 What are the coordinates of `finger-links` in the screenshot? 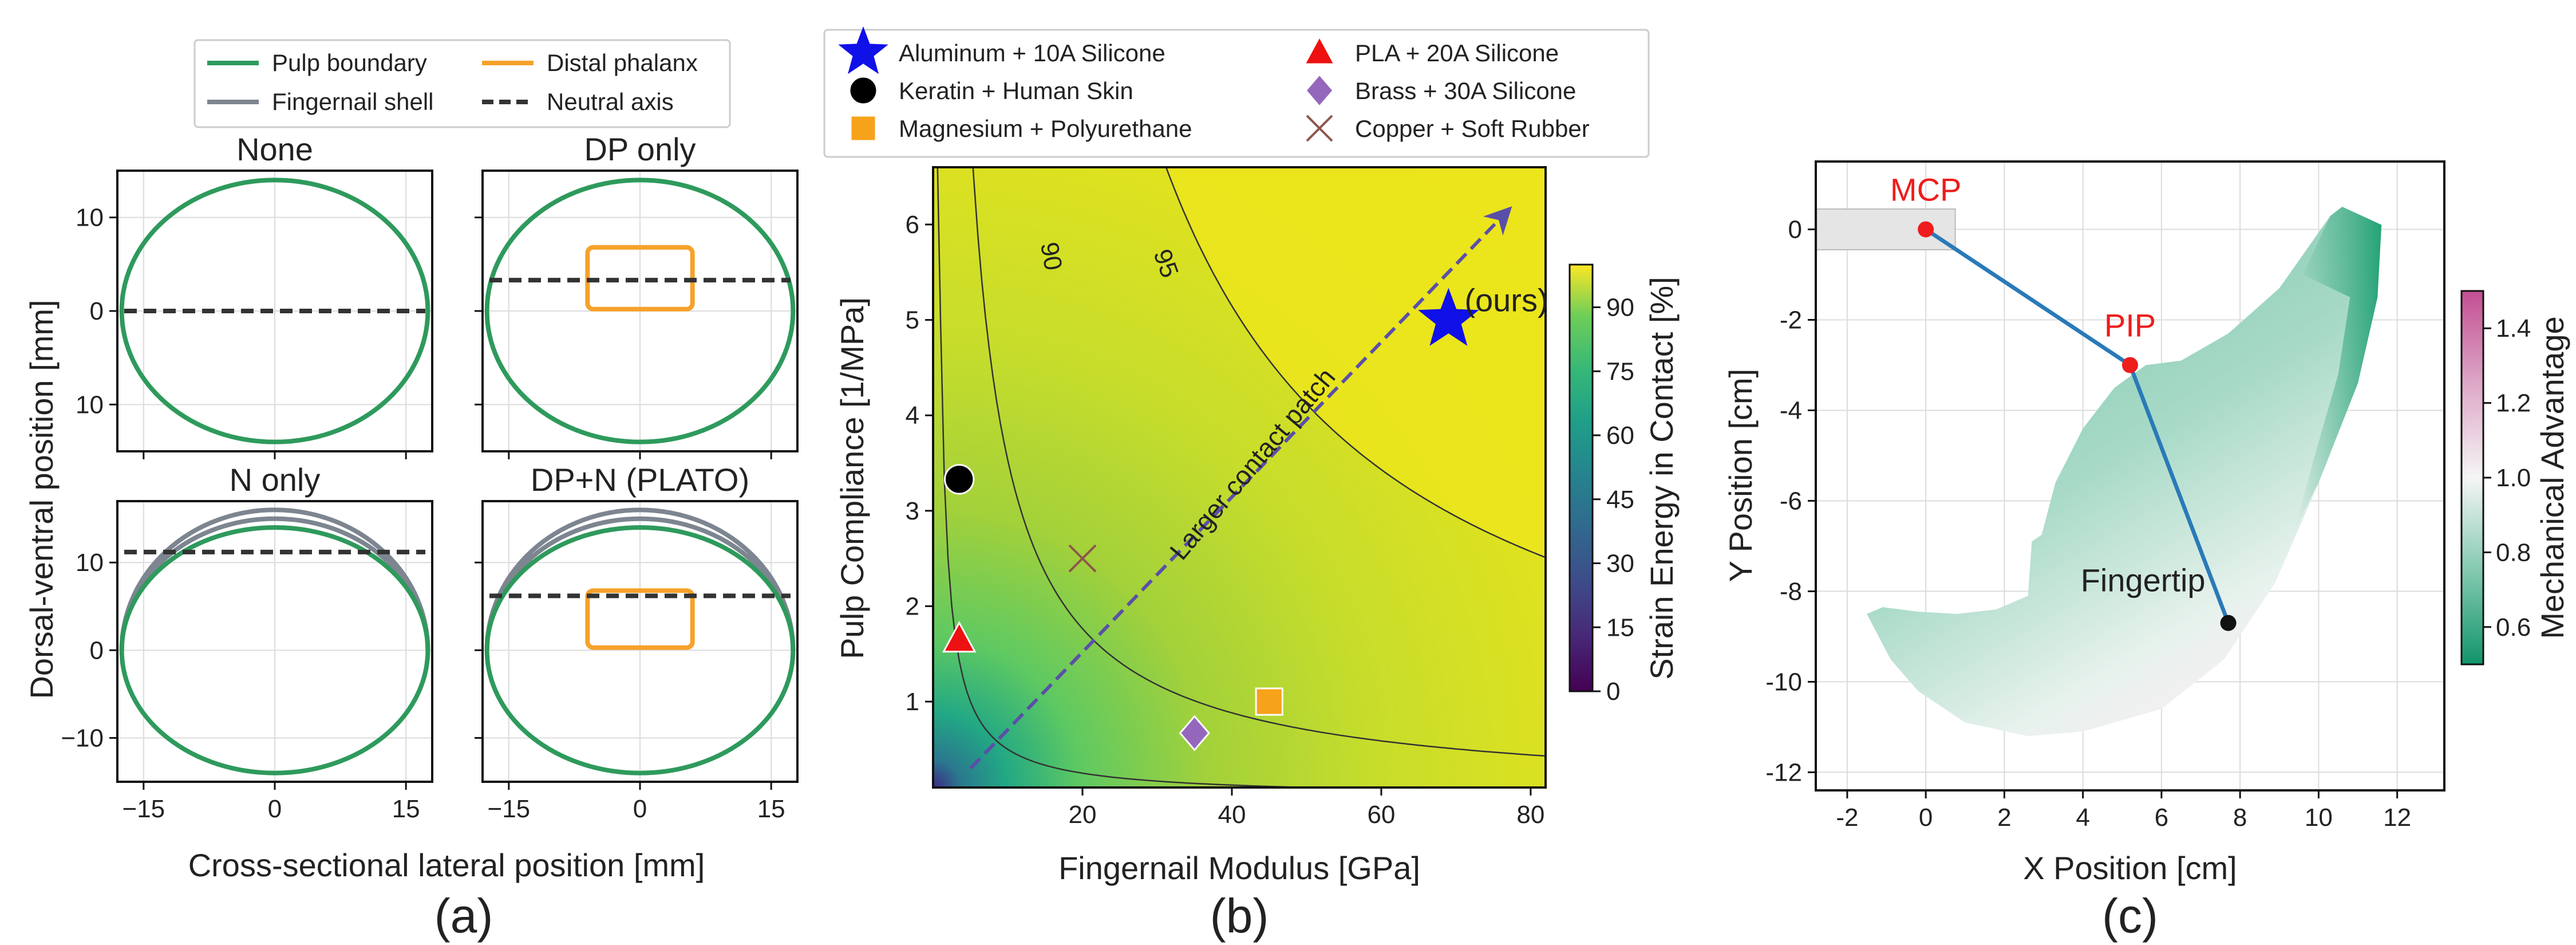 It's located at (2077, 425).